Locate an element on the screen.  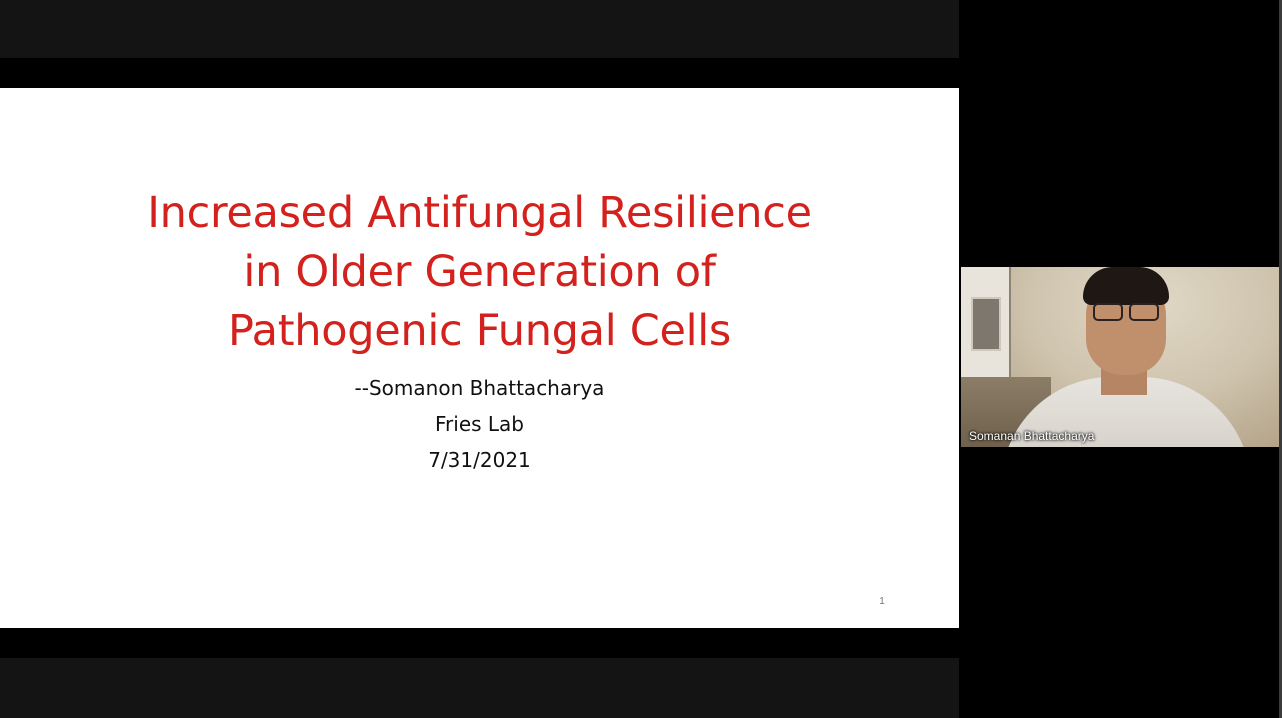
cabinet-glass-image is located at coordinates (986, 324).